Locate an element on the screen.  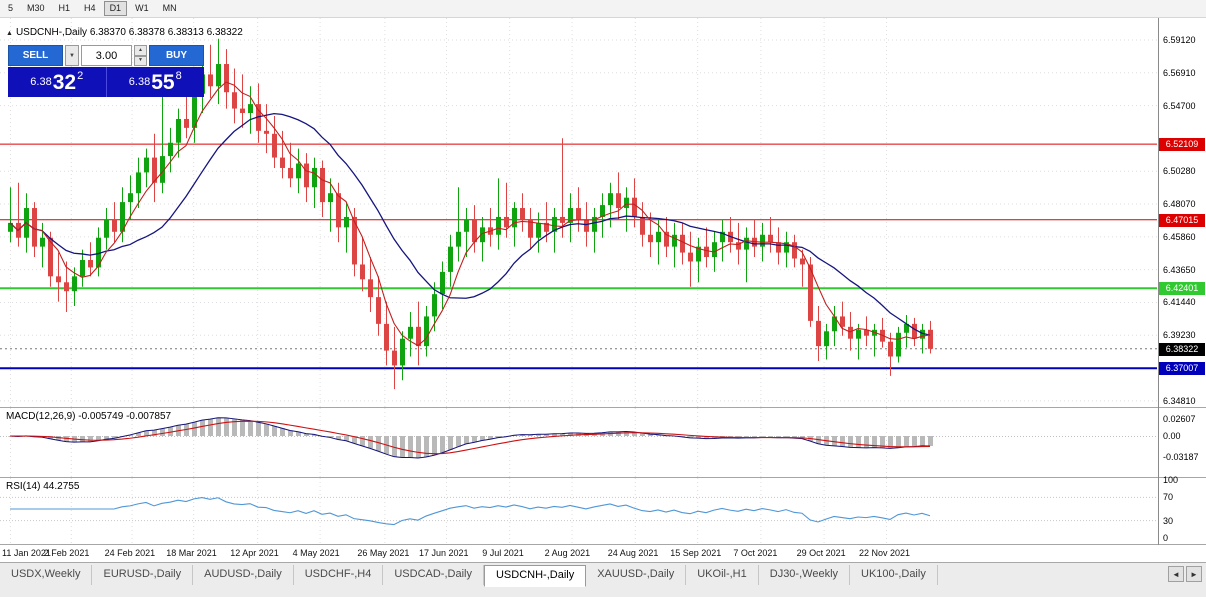
timeframe-button-m30: M30 is located at coordinates (36, 8).